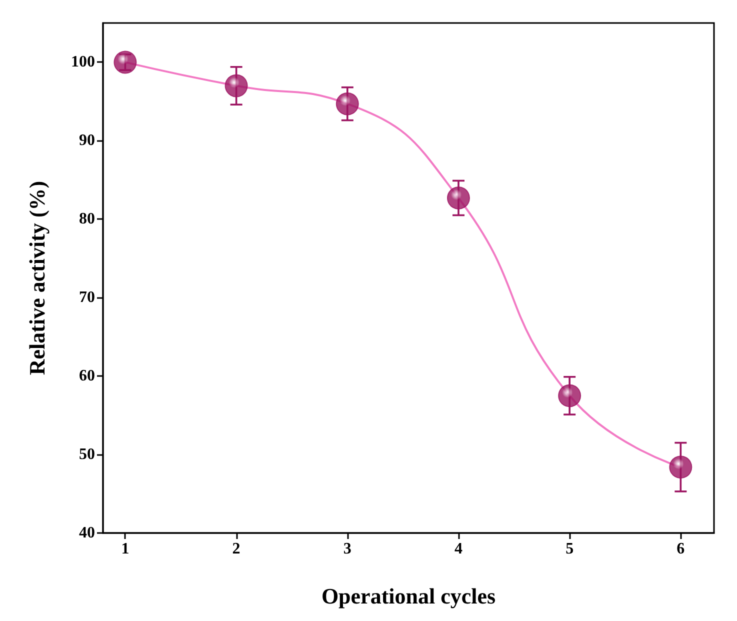  I want to click on y-tick-label: 100, so click(83, 62).